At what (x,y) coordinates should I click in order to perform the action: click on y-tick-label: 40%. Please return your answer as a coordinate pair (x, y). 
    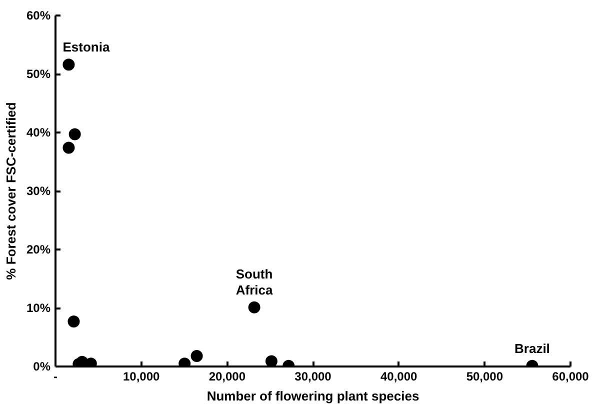
    Looking at the image, I should click on (38, 133).